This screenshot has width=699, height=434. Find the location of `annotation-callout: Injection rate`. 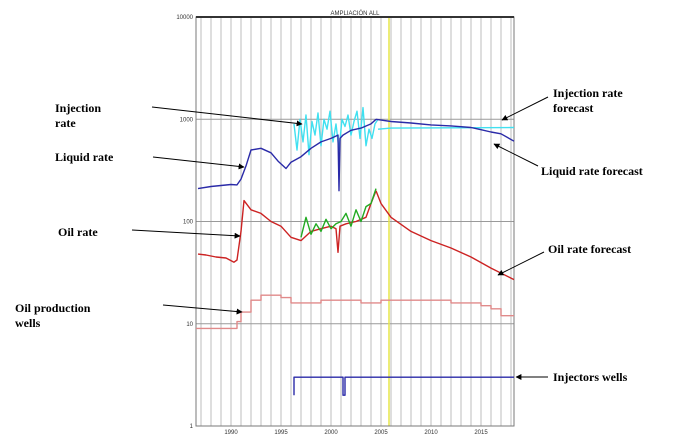

annotation-callout: Injection rate is located at coordinates (179, 115).